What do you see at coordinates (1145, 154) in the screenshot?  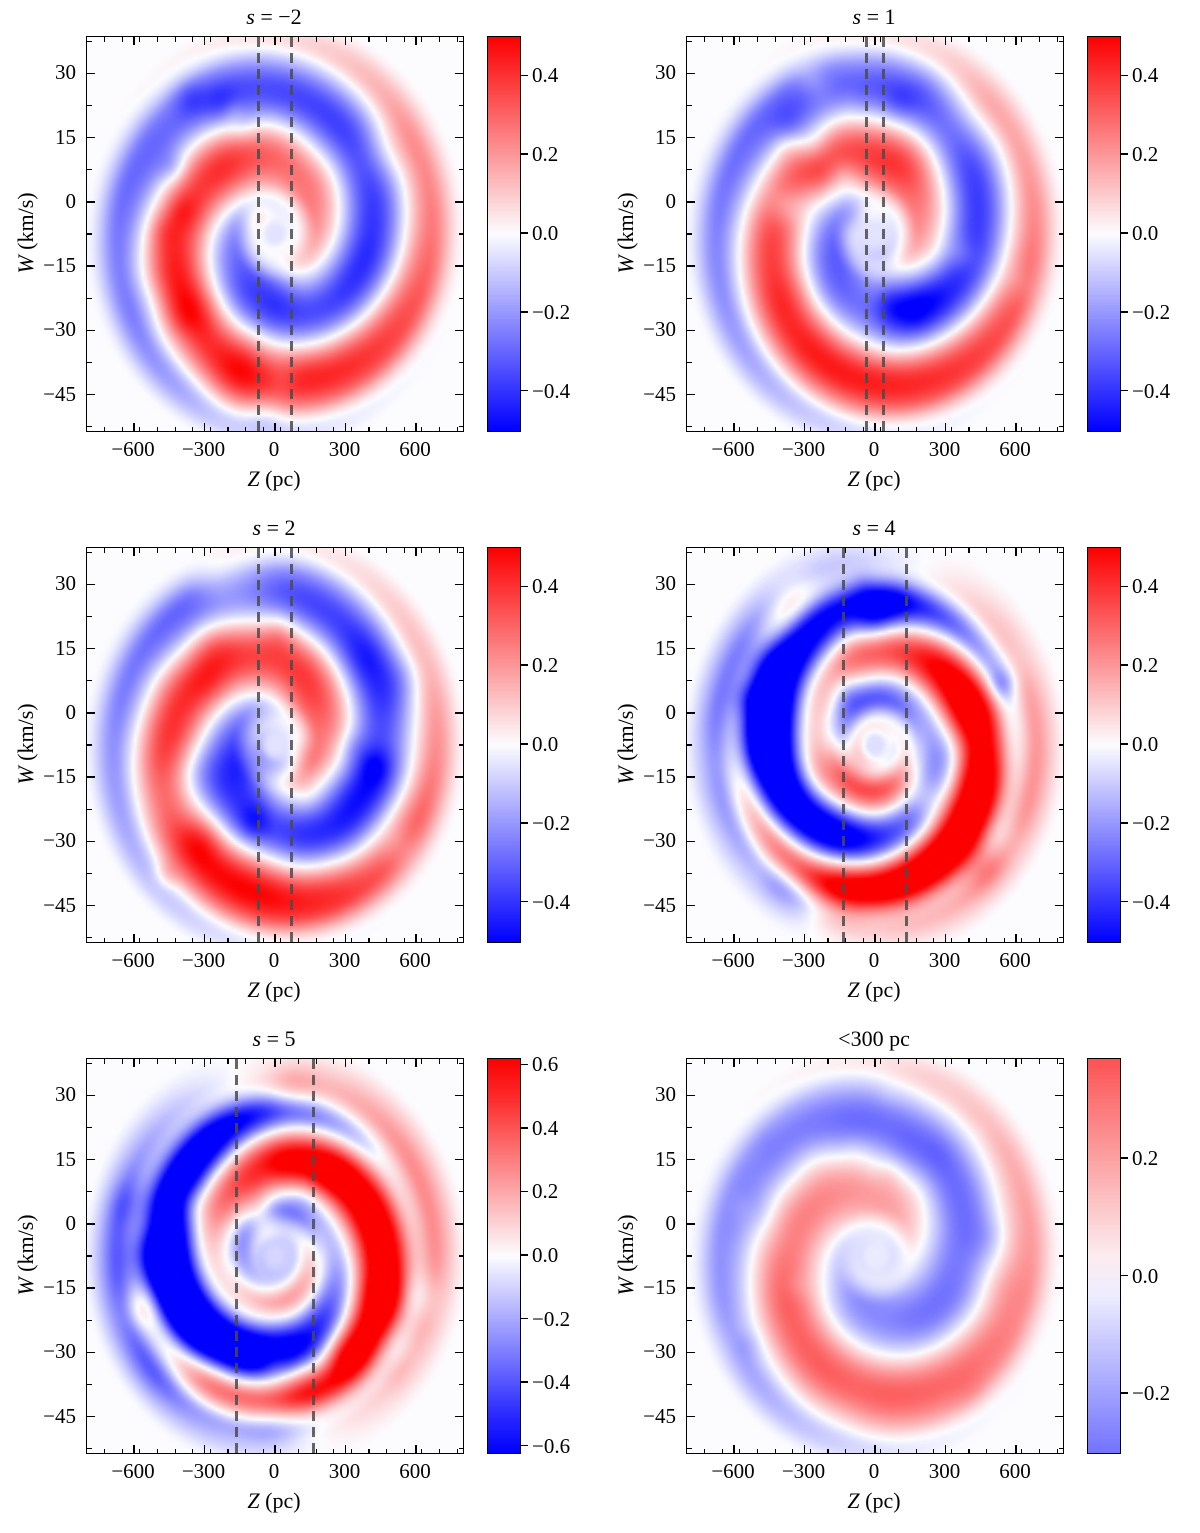 I see `colorbar-tick-label: 0.2` at bounding box center [1145, 154].